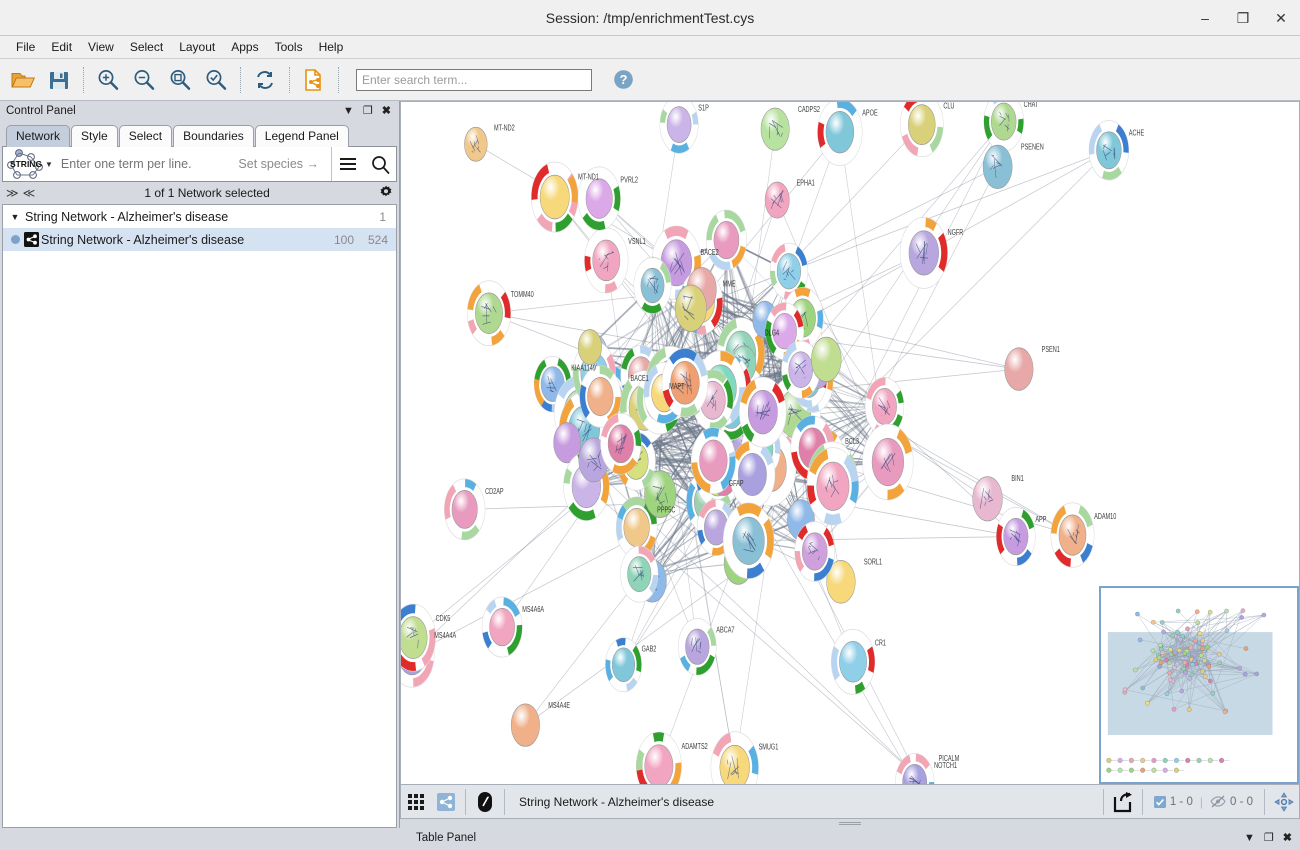 The width and height of the screenshot is (1300, 850). What do you see at coordinates (640, 379) in the screenshot?
I see `svg-text: BACE1` at bounding box center [640, 379].